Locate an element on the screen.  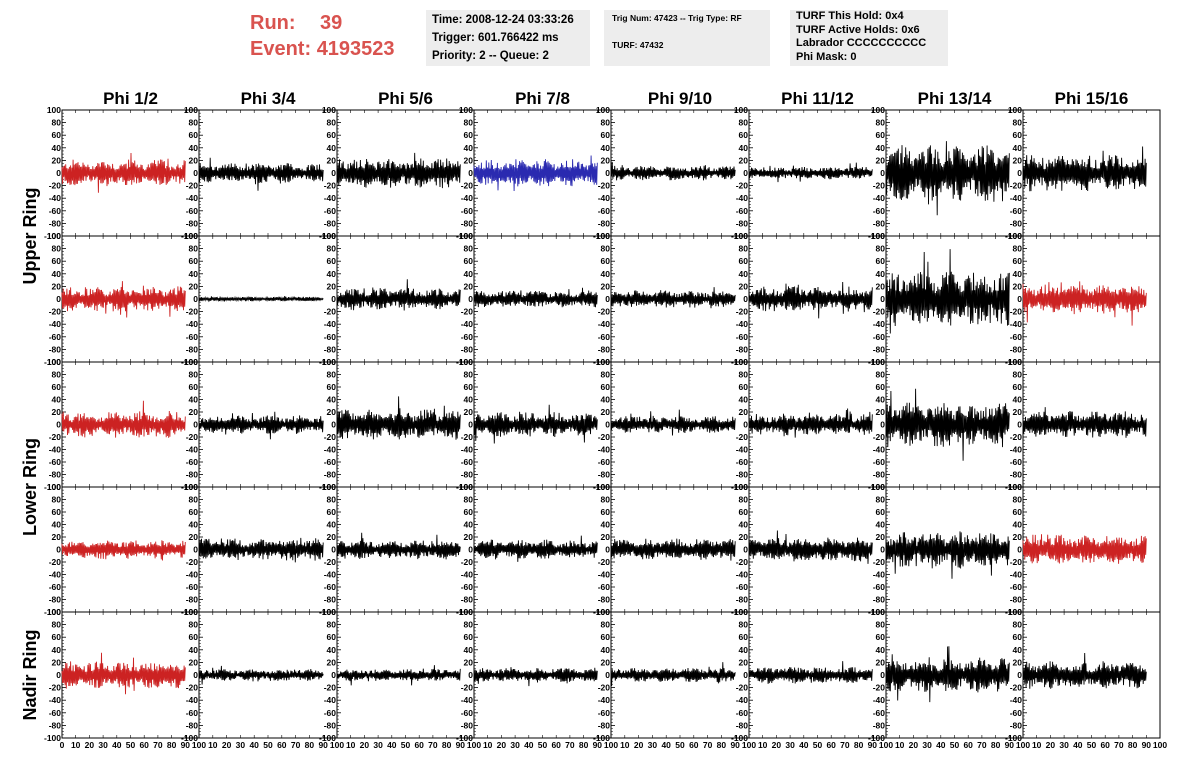
ring-label: Lower Ring is located at coordinates (30, 487).